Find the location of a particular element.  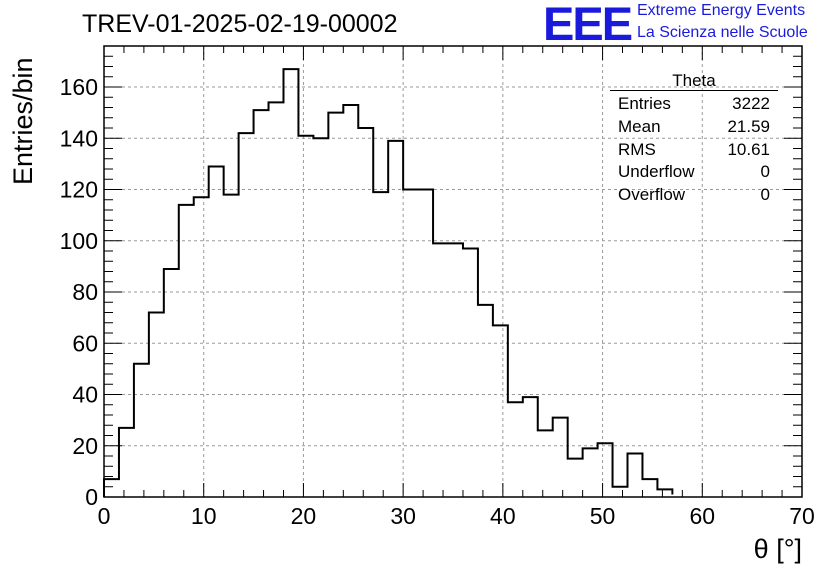

stats-row: RMS 10.61 is located at coordinates (694, 150).